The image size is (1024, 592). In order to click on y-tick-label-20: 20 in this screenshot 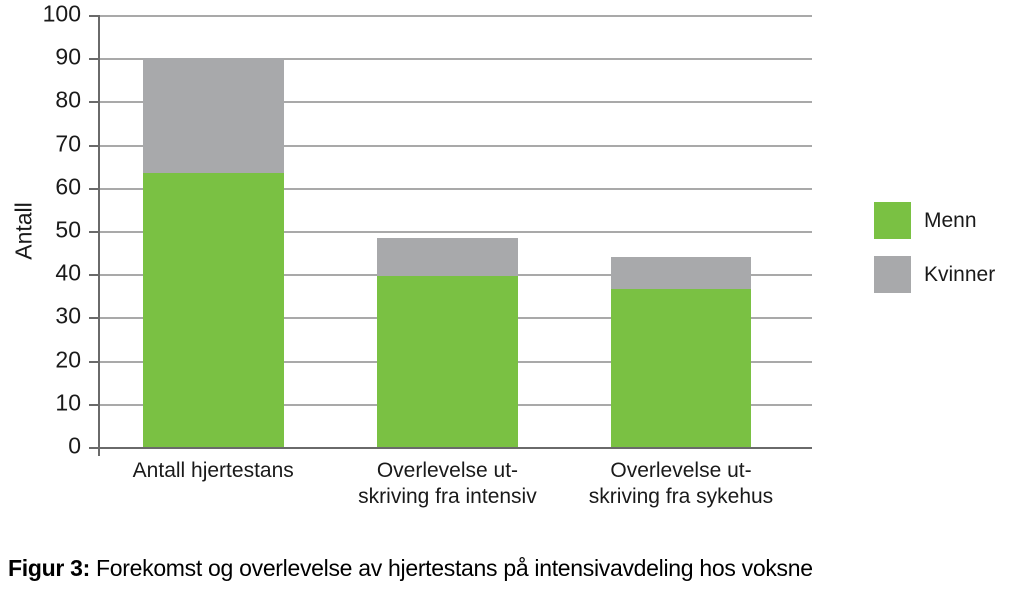, I will do `click(68, 359)`.